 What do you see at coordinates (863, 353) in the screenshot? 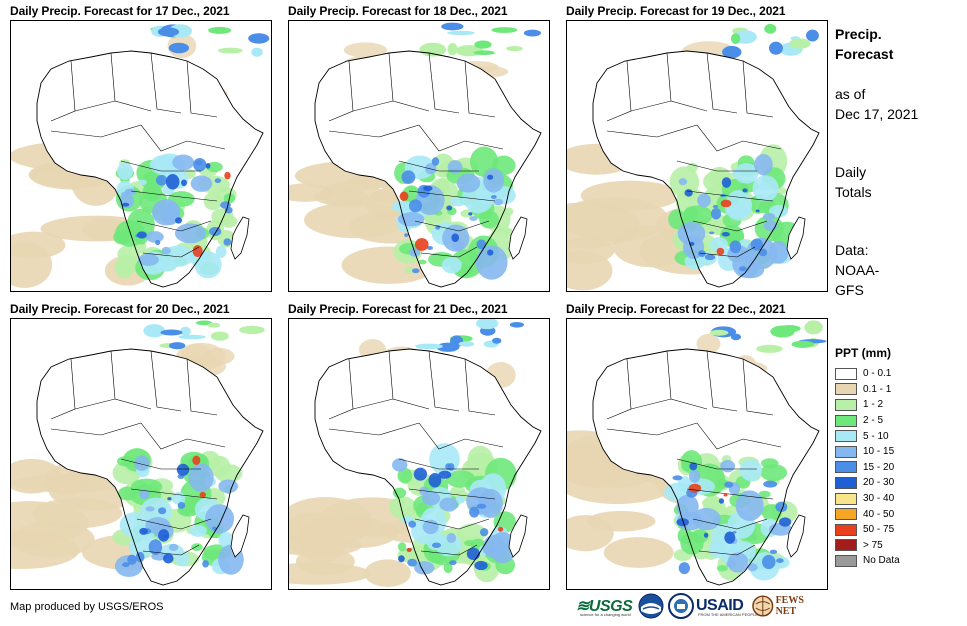
I see `legend-title: PPT (mm)` at bounding box center [863, 353].